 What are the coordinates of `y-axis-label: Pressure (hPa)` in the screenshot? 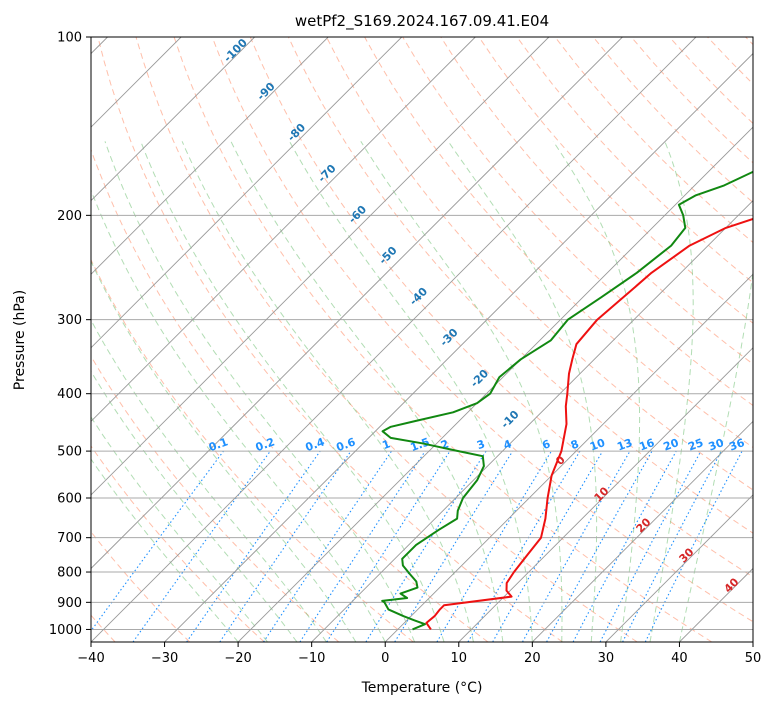 It's located at (20, 340).